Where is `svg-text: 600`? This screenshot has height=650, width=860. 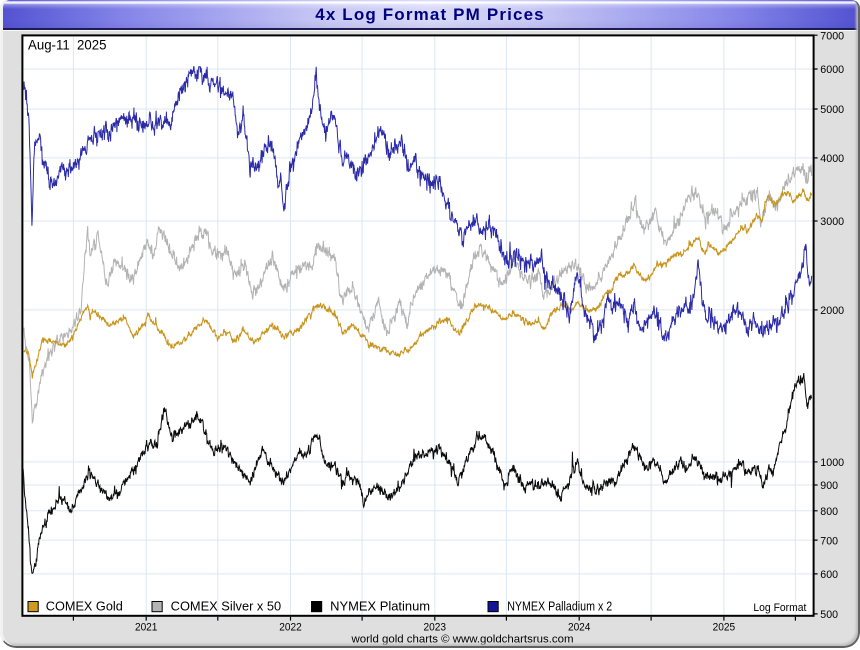 svg-text: 600 is located at coordinates (829, 575).